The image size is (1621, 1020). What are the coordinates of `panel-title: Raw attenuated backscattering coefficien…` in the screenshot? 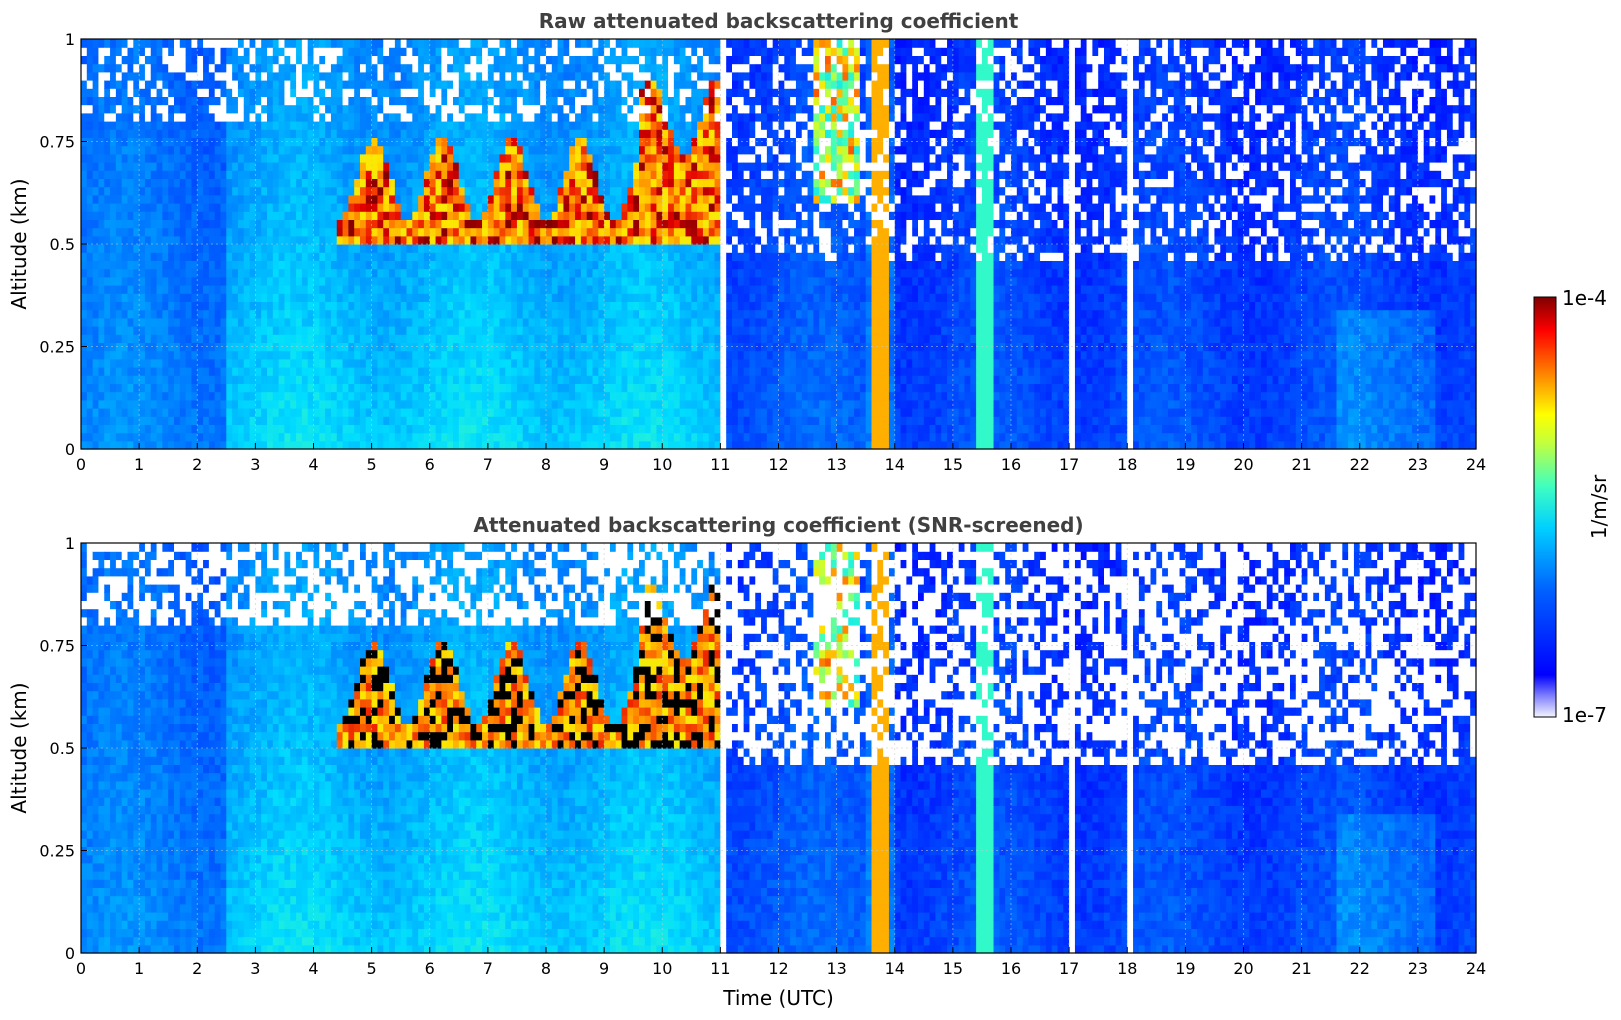 It's located at (779, 21).